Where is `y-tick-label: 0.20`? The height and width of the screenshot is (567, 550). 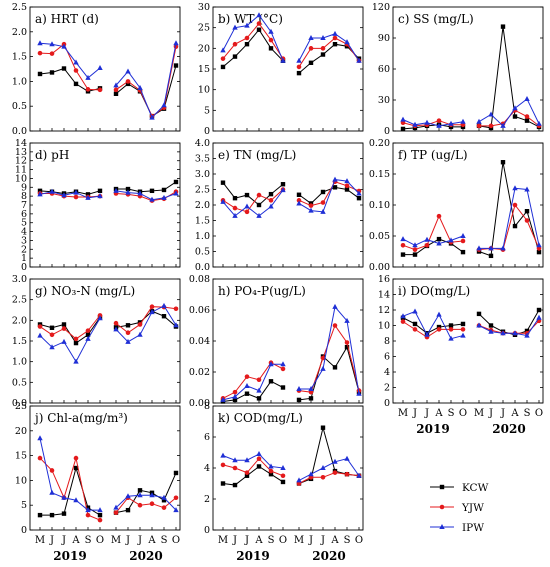
y-tick-label: 0.20 is located at coordinates (379, 143).